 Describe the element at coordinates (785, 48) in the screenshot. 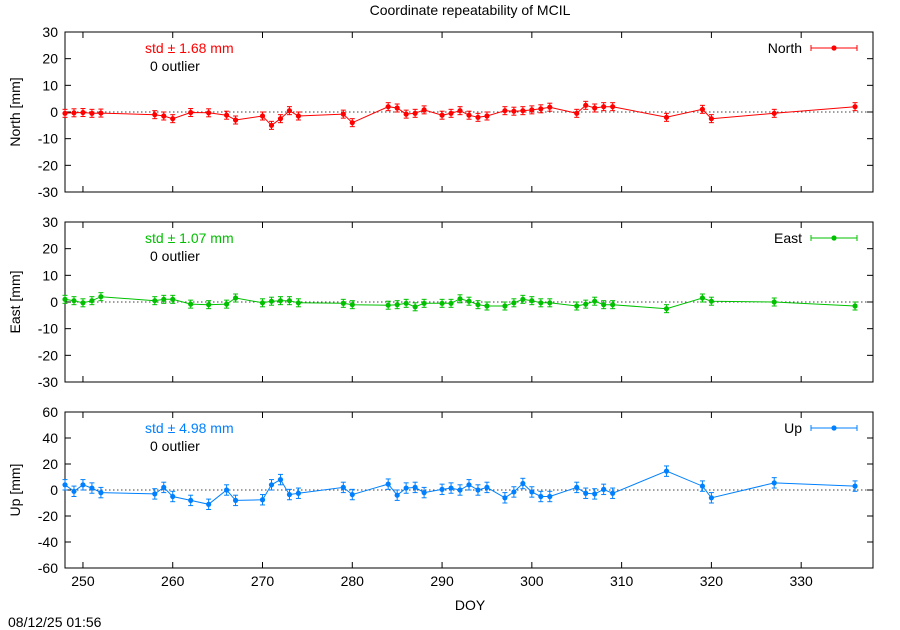

I see `north-legend-label: North` at that location.